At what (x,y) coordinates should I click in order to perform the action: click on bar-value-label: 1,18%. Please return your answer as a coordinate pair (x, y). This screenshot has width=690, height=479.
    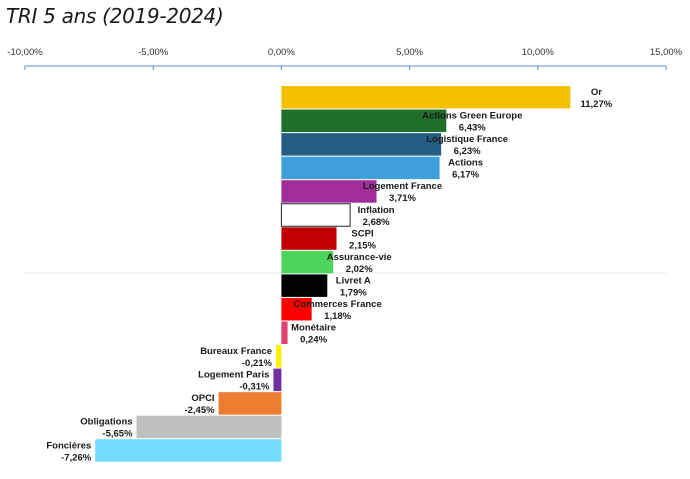
    Looking at the image, I should click on (337, 316).